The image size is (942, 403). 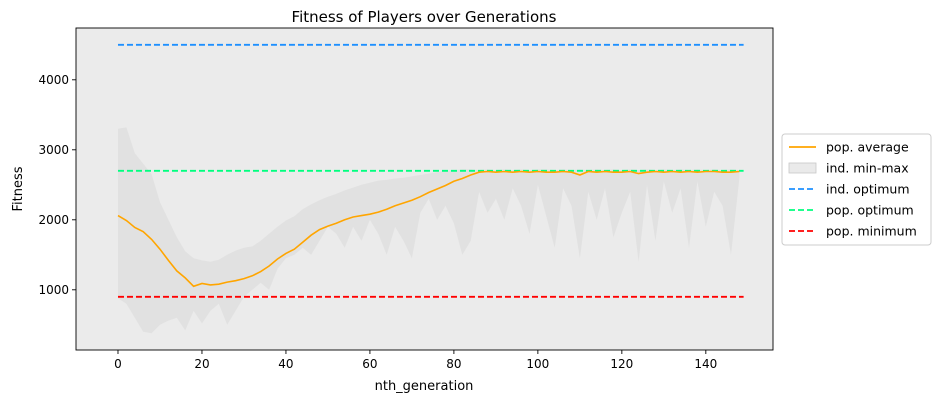 I want to click on x-tick-label: 60, so click(x=369, y=364).